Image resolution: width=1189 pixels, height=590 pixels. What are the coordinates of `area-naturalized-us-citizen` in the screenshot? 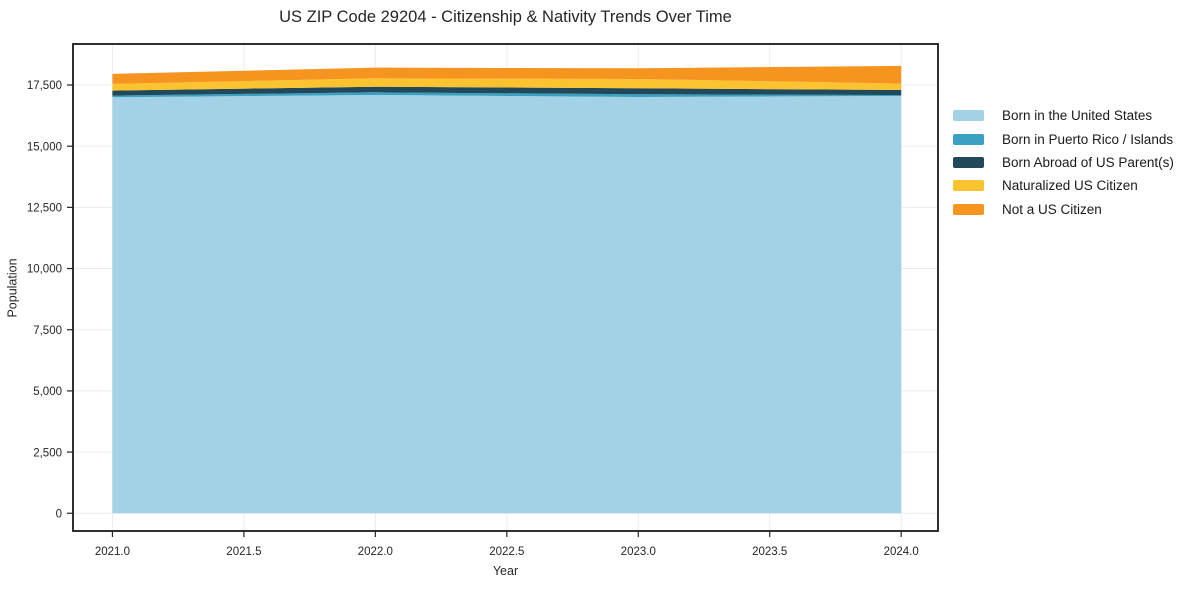 It's located at (507, 84).